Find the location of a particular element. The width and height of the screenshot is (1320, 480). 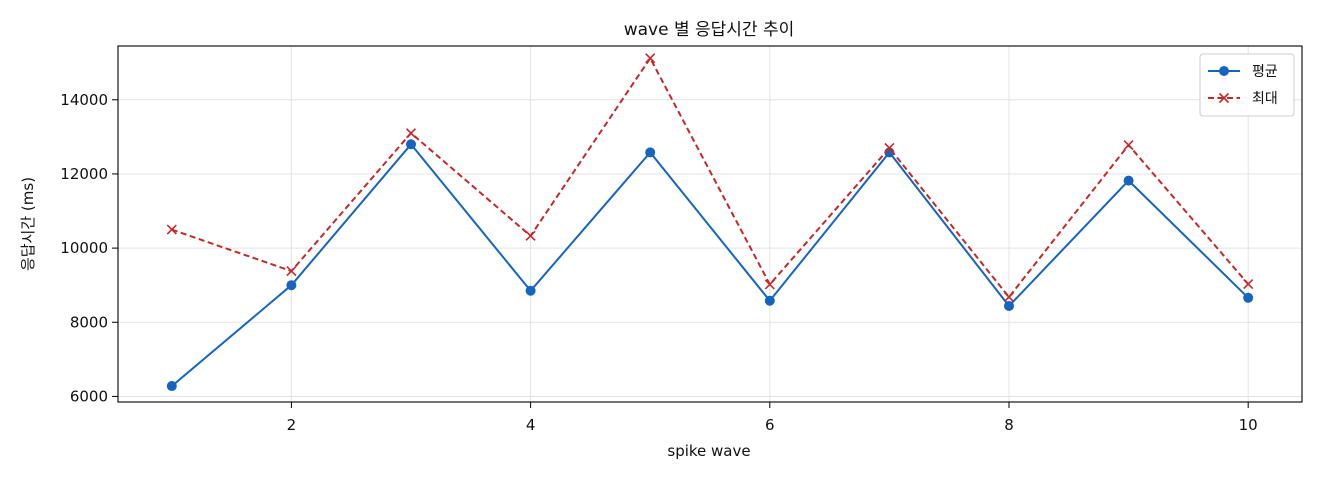

y-tick-label: 14000 is located at coordinates (84, 100).